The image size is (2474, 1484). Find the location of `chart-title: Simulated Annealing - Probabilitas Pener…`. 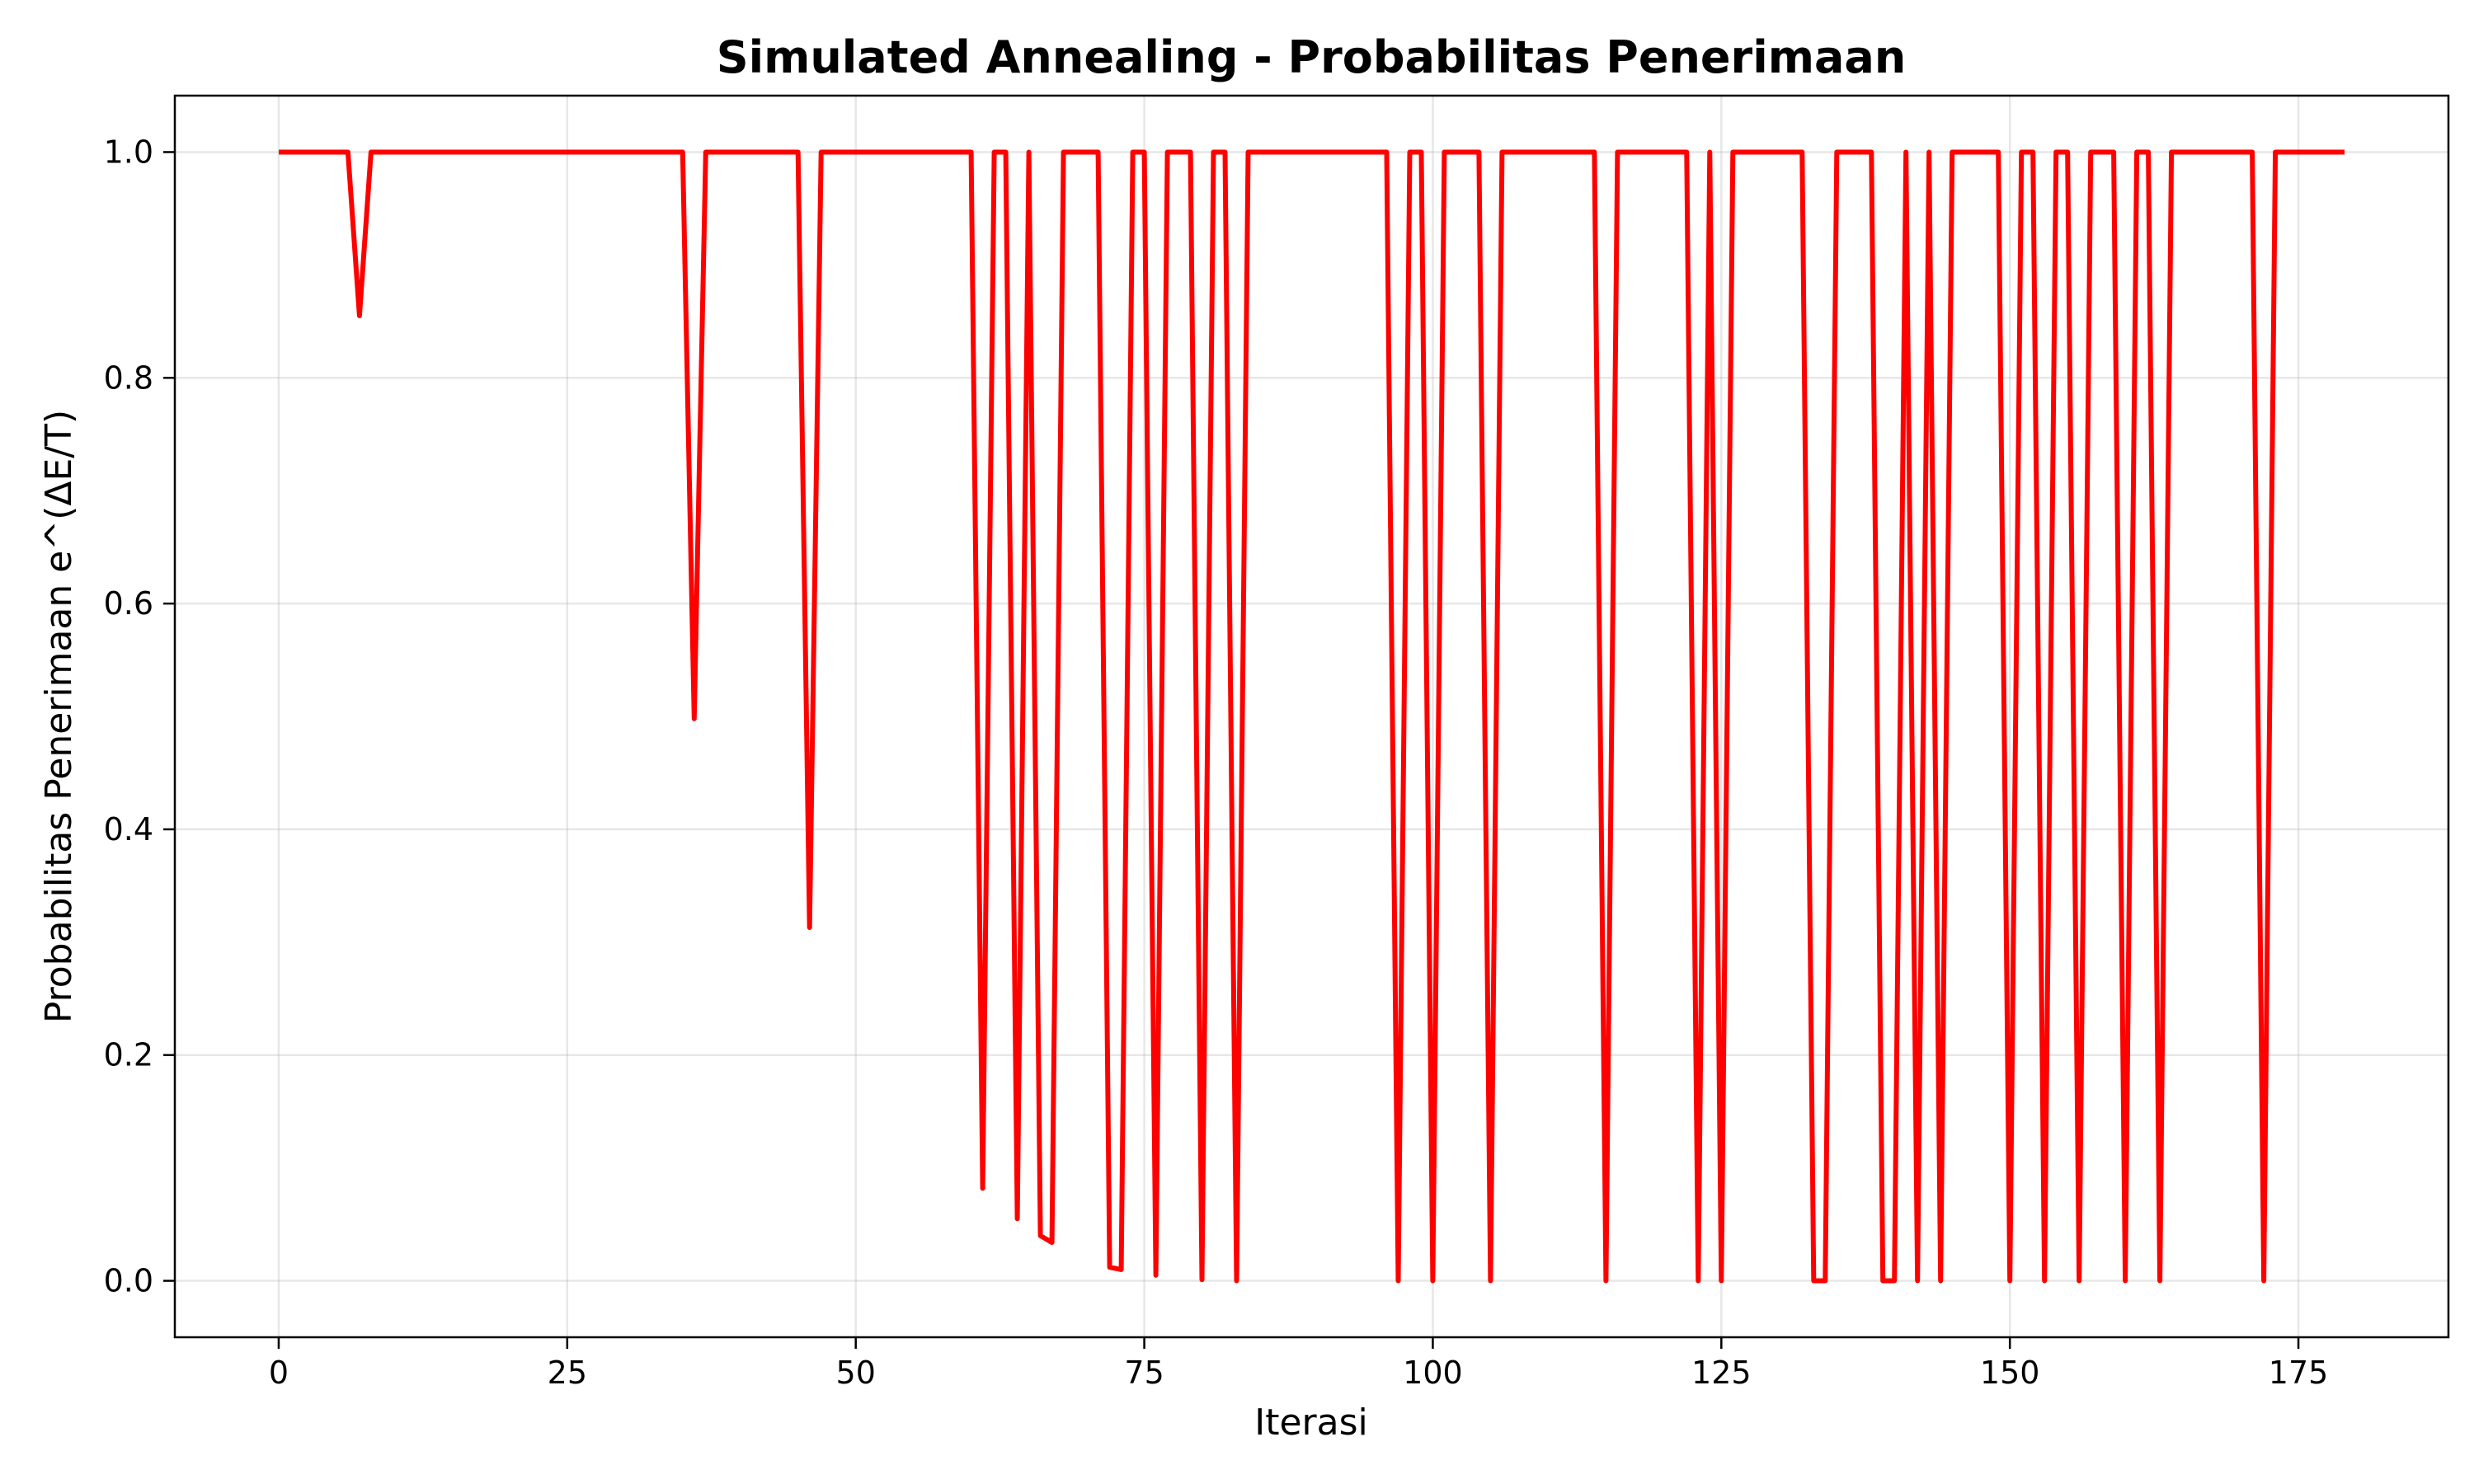

chart-title: Simulated Annealing - Probabilitas Pener… is located at coordinates (1312, 57).